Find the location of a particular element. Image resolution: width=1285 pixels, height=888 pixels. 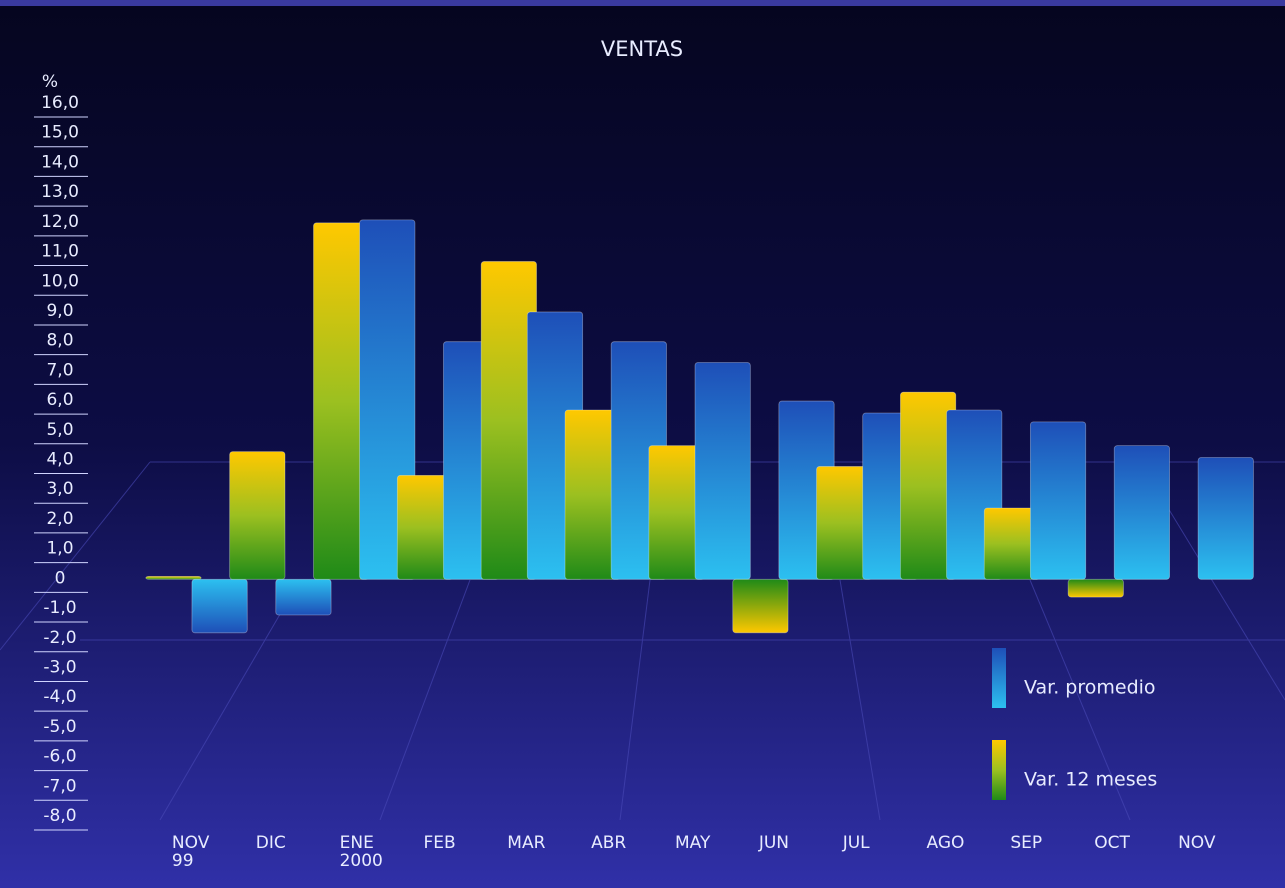

y-tick-label: -4,0 is located at coordinates (59, 697).